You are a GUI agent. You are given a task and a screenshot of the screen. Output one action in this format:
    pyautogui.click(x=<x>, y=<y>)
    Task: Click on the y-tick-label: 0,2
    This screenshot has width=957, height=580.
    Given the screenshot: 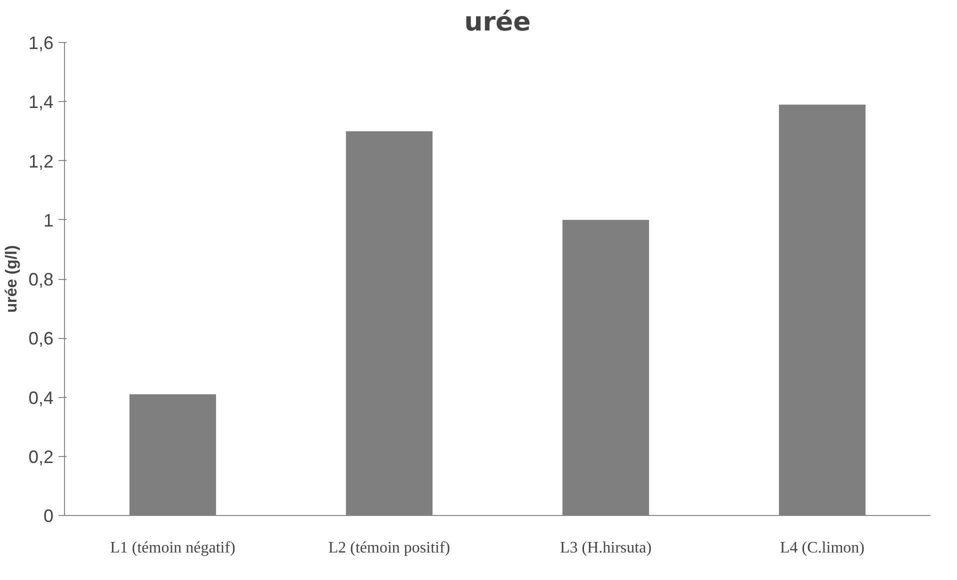 What is the action you would take?
    pyautogui.click(x=41, y=456)
    